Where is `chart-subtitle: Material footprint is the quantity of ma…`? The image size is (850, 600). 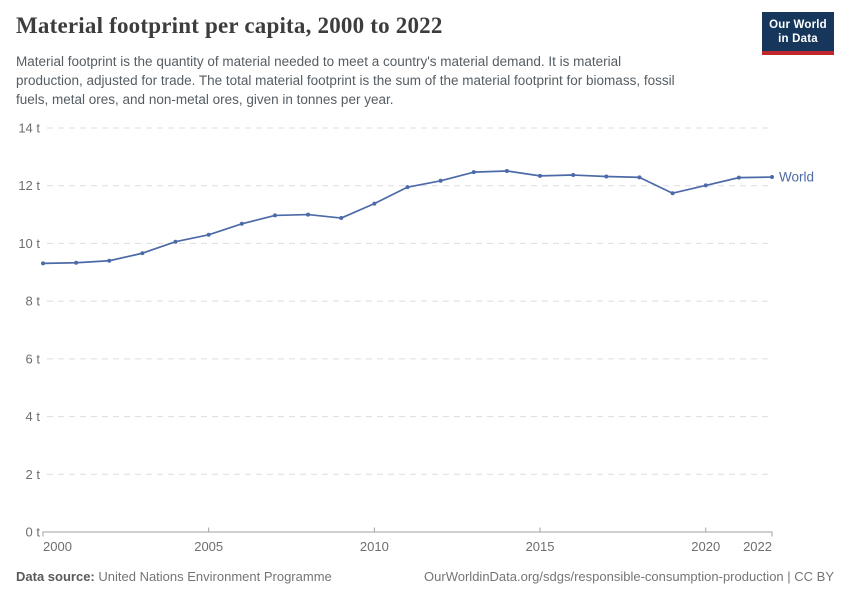 chart-subtitle: Material footprint is the quantity of ma… is located at coordinates (425, 80).